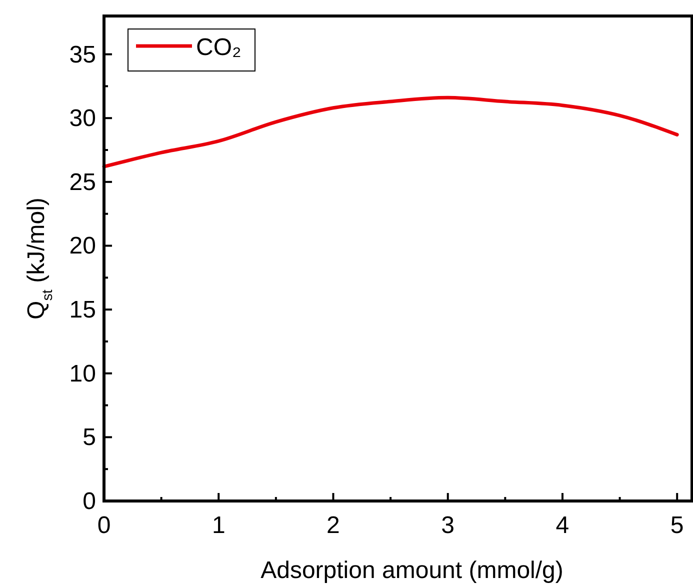 The image size is (693, 585). I want to click on y-tick-label: 30, so click(82, 118).